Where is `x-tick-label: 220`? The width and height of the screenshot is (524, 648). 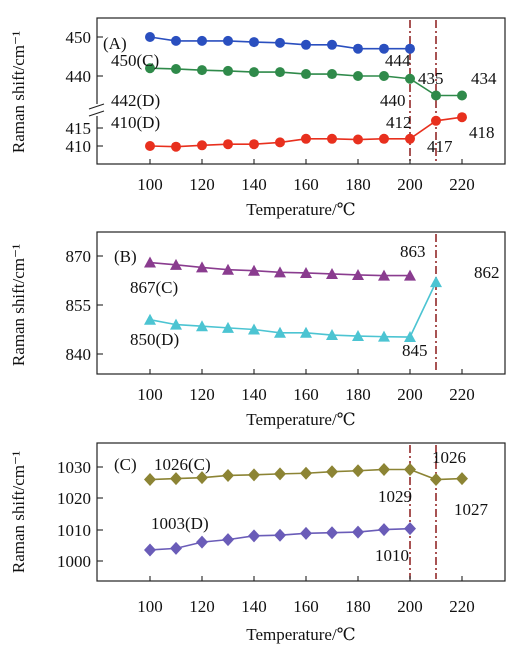 x-tick-label: 220 is located at coordinates (462, 394).